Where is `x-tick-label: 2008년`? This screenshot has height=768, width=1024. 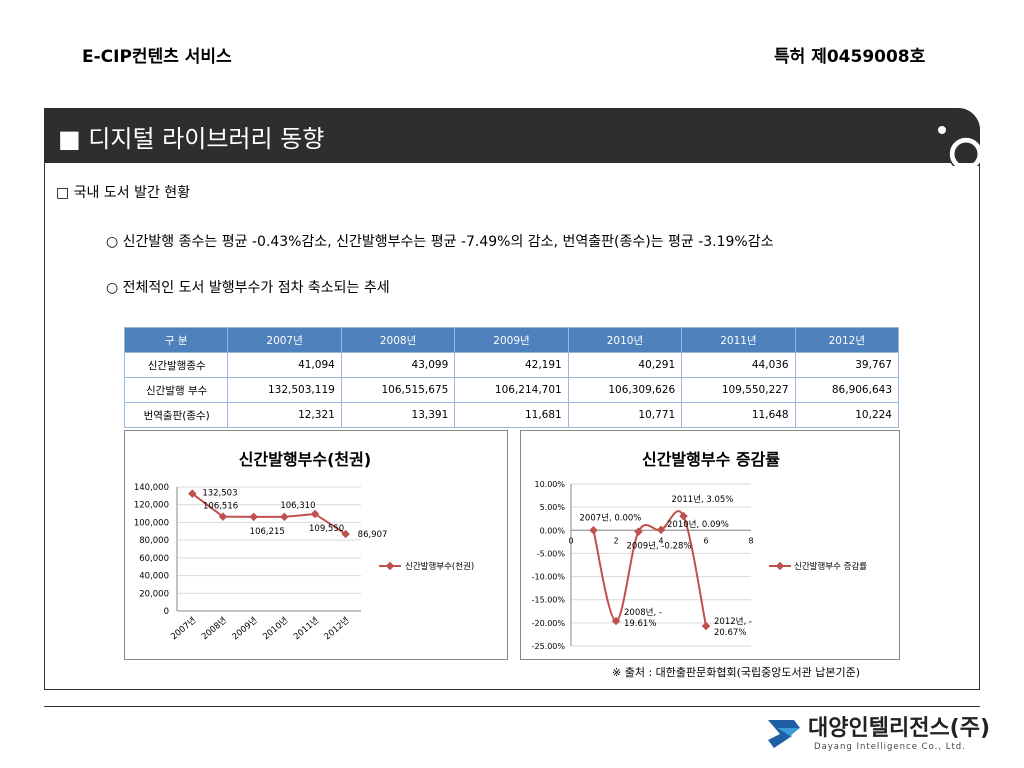
x-tick-label: 2008년 is located at coordinates (214, 628).